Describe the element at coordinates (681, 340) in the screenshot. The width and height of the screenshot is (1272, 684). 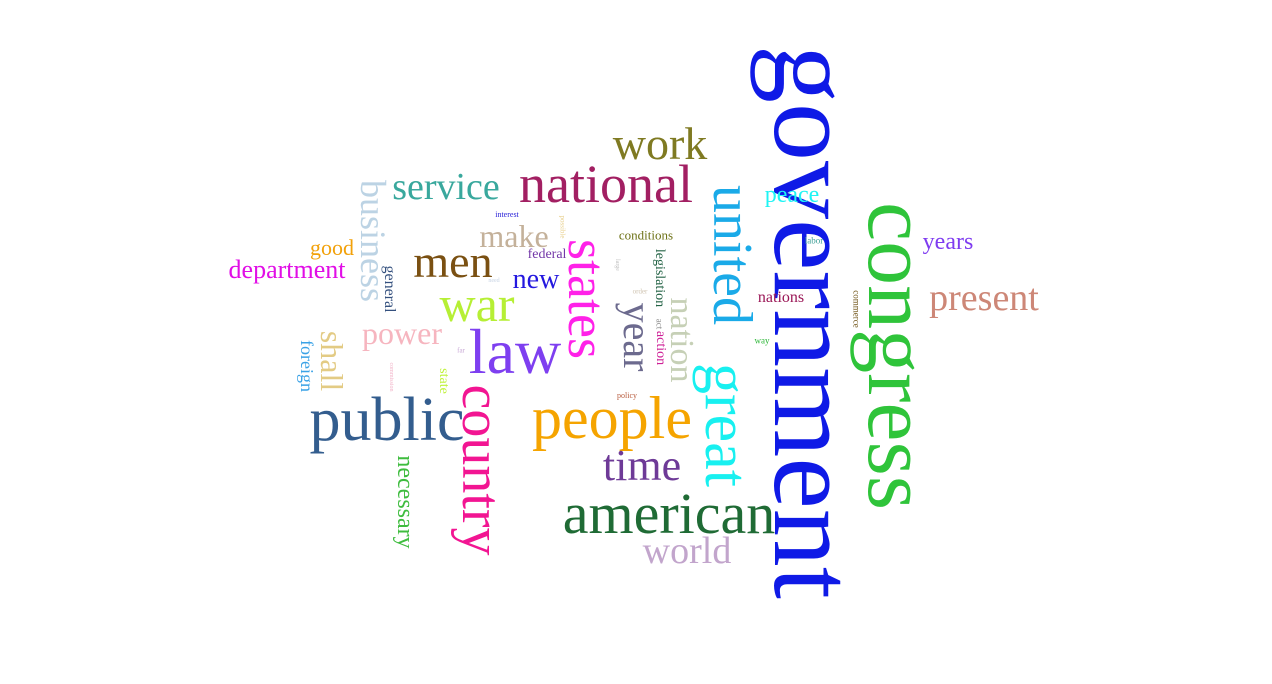
I see `word-nation: nation` at that location.